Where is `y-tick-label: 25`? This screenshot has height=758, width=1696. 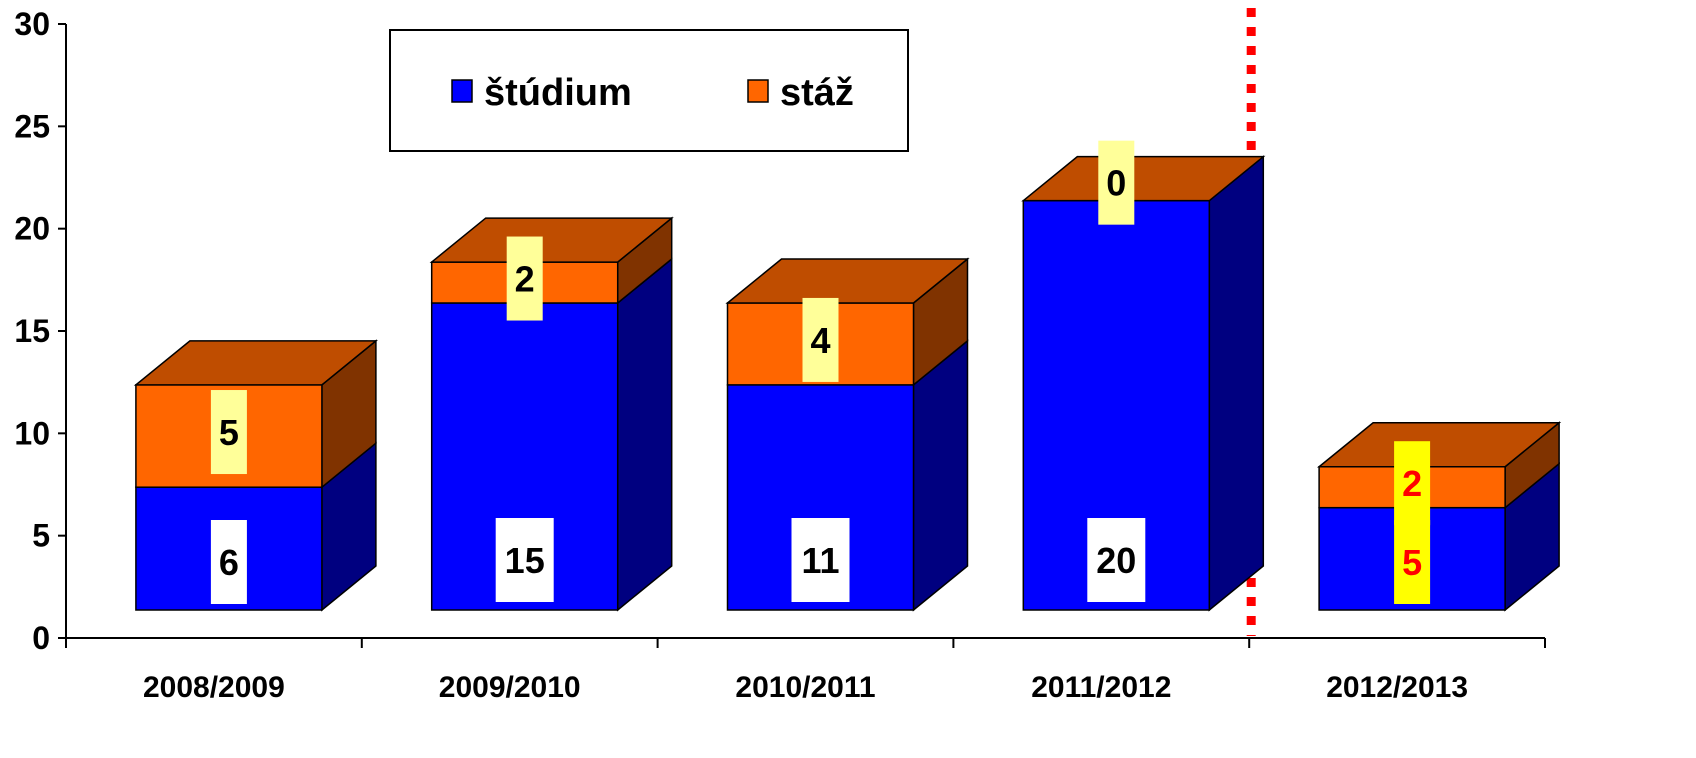 y-tick-label: 25 is located at coordinates (32, 126).